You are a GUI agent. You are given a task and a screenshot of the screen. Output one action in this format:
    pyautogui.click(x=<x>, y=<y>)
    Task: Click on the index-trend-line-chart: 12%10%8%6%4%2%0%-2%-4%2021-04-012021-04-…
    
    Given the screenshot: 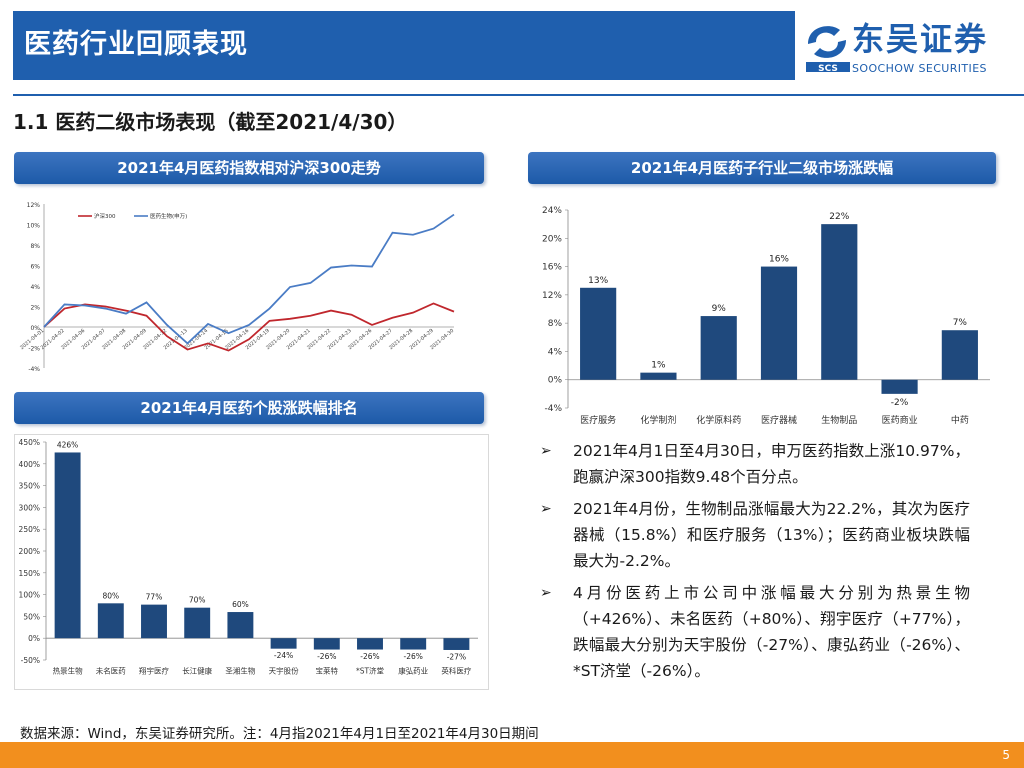 What is the action you would take?
    pyautogui.click(x=237, y=287)
    